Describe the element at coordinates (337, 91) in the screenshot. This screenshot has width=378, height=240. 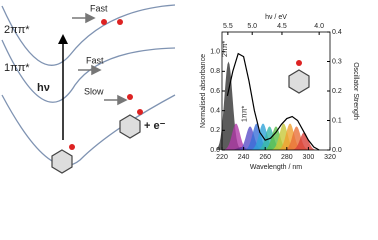
I see `y2-tick-label: 0.2` at that location.